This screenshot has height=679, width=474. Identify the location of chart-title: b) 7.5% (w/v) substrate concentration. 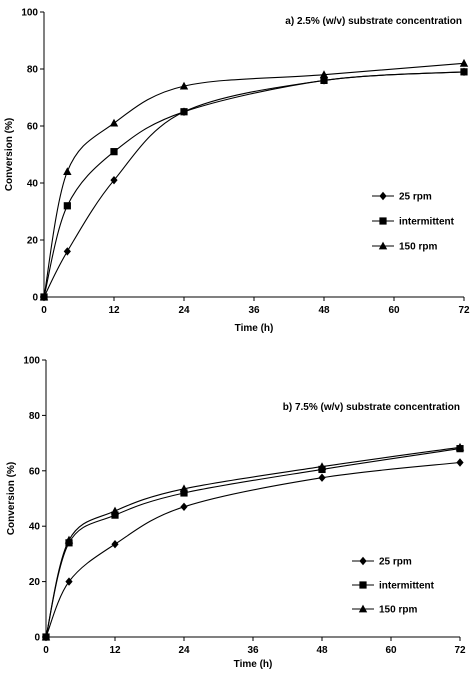
(371, 407).